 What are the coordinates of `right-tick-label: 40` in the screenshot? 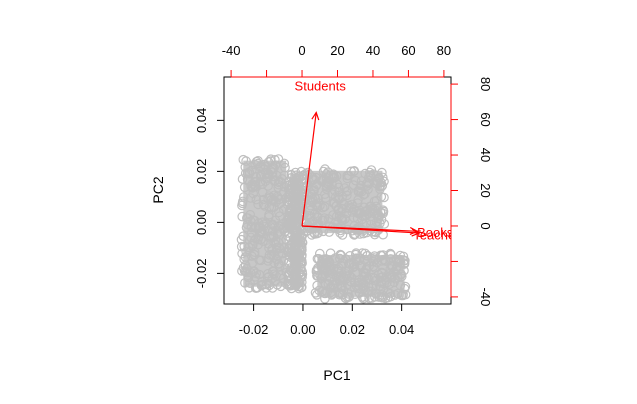 It's located at (485, 155).